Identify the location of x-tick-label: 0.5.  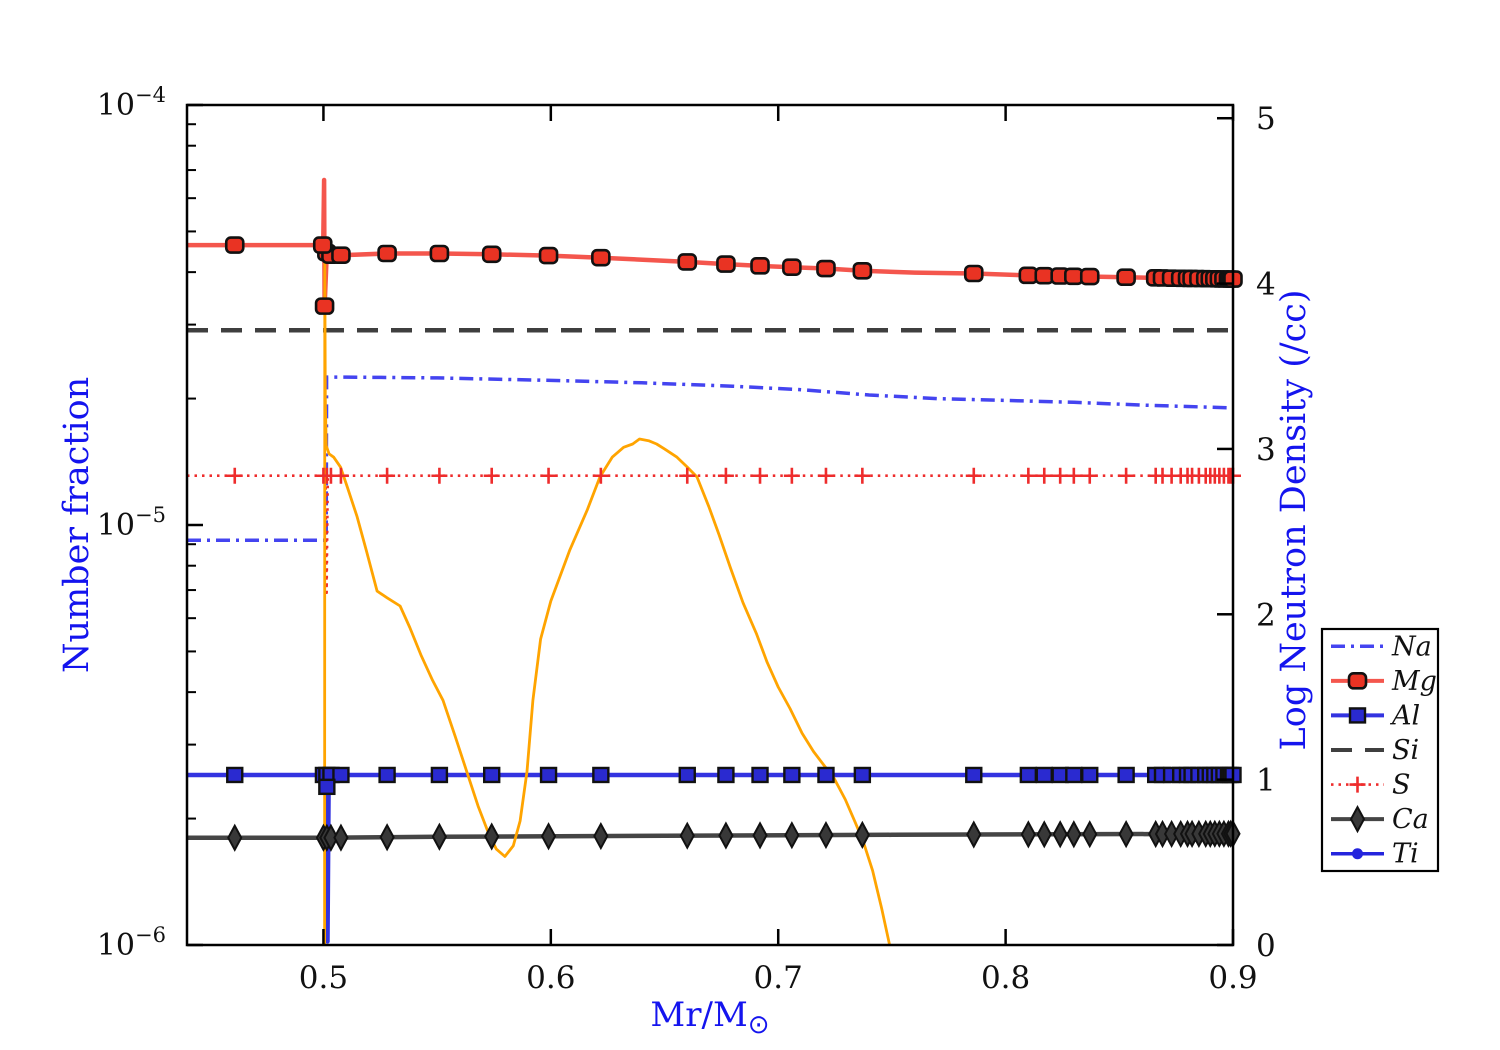
(323, 978).